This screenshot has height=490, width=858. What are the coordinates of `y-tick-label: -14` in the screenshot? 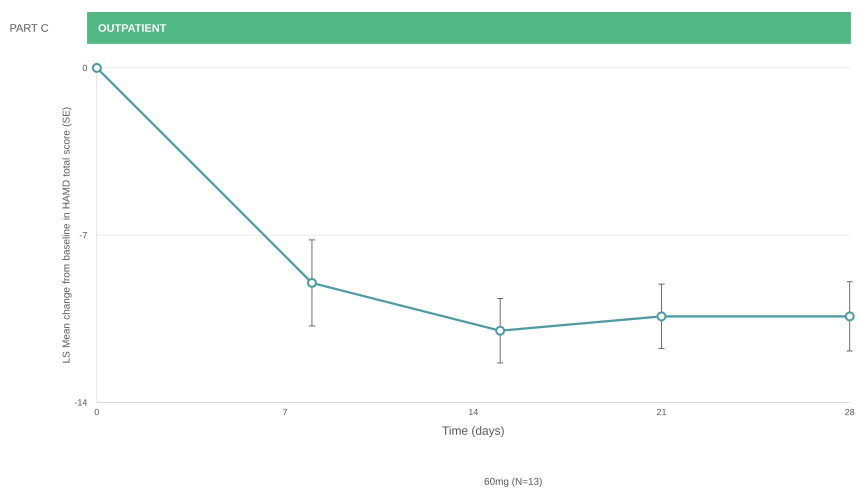 It's located at (81, 402).